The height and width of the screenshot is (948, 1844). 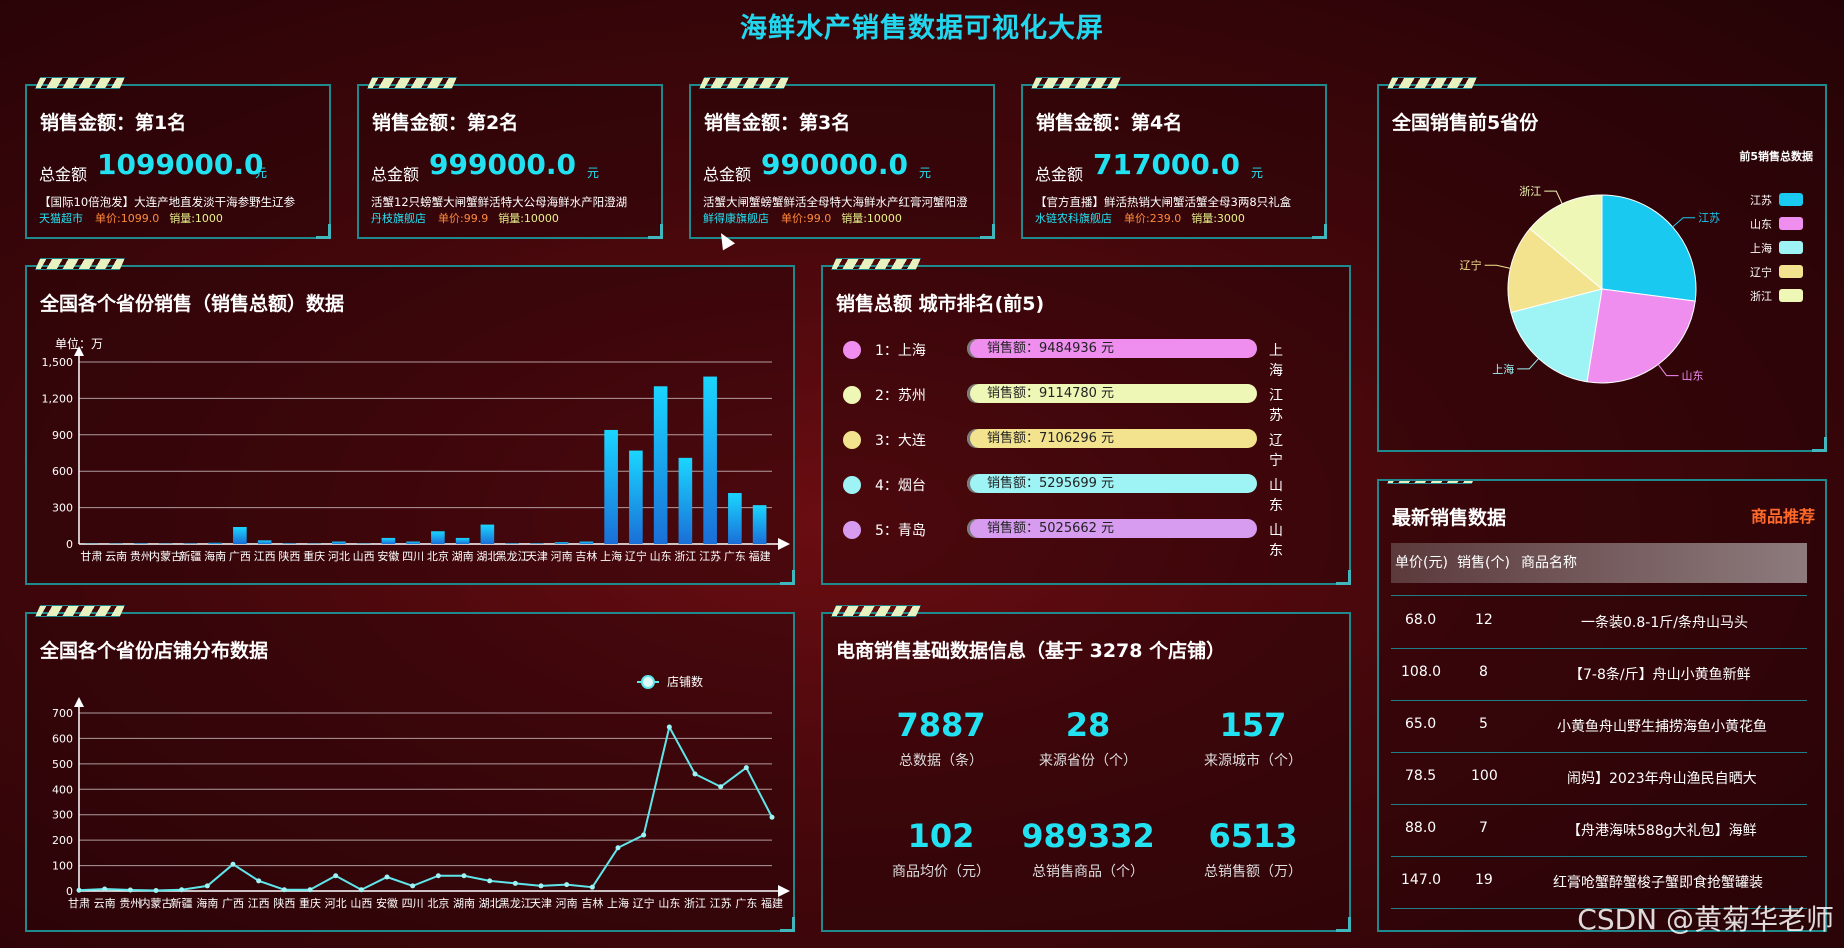 What do you see at coordinates (900, 531) in the screenshot?
I see `city-name: 5：青岛` at bounding box center [900, 531].